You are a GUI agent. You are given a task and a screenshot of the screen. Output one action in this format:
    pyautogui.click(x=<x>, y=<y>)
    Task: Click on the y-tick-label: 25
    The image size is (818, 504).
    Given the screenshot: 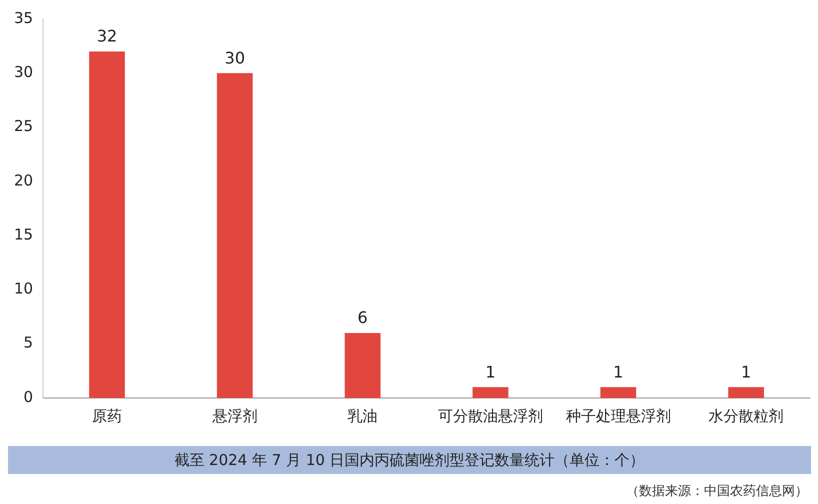 What is the action you would take?
    pyautogui.click(x=24, y=126)
    